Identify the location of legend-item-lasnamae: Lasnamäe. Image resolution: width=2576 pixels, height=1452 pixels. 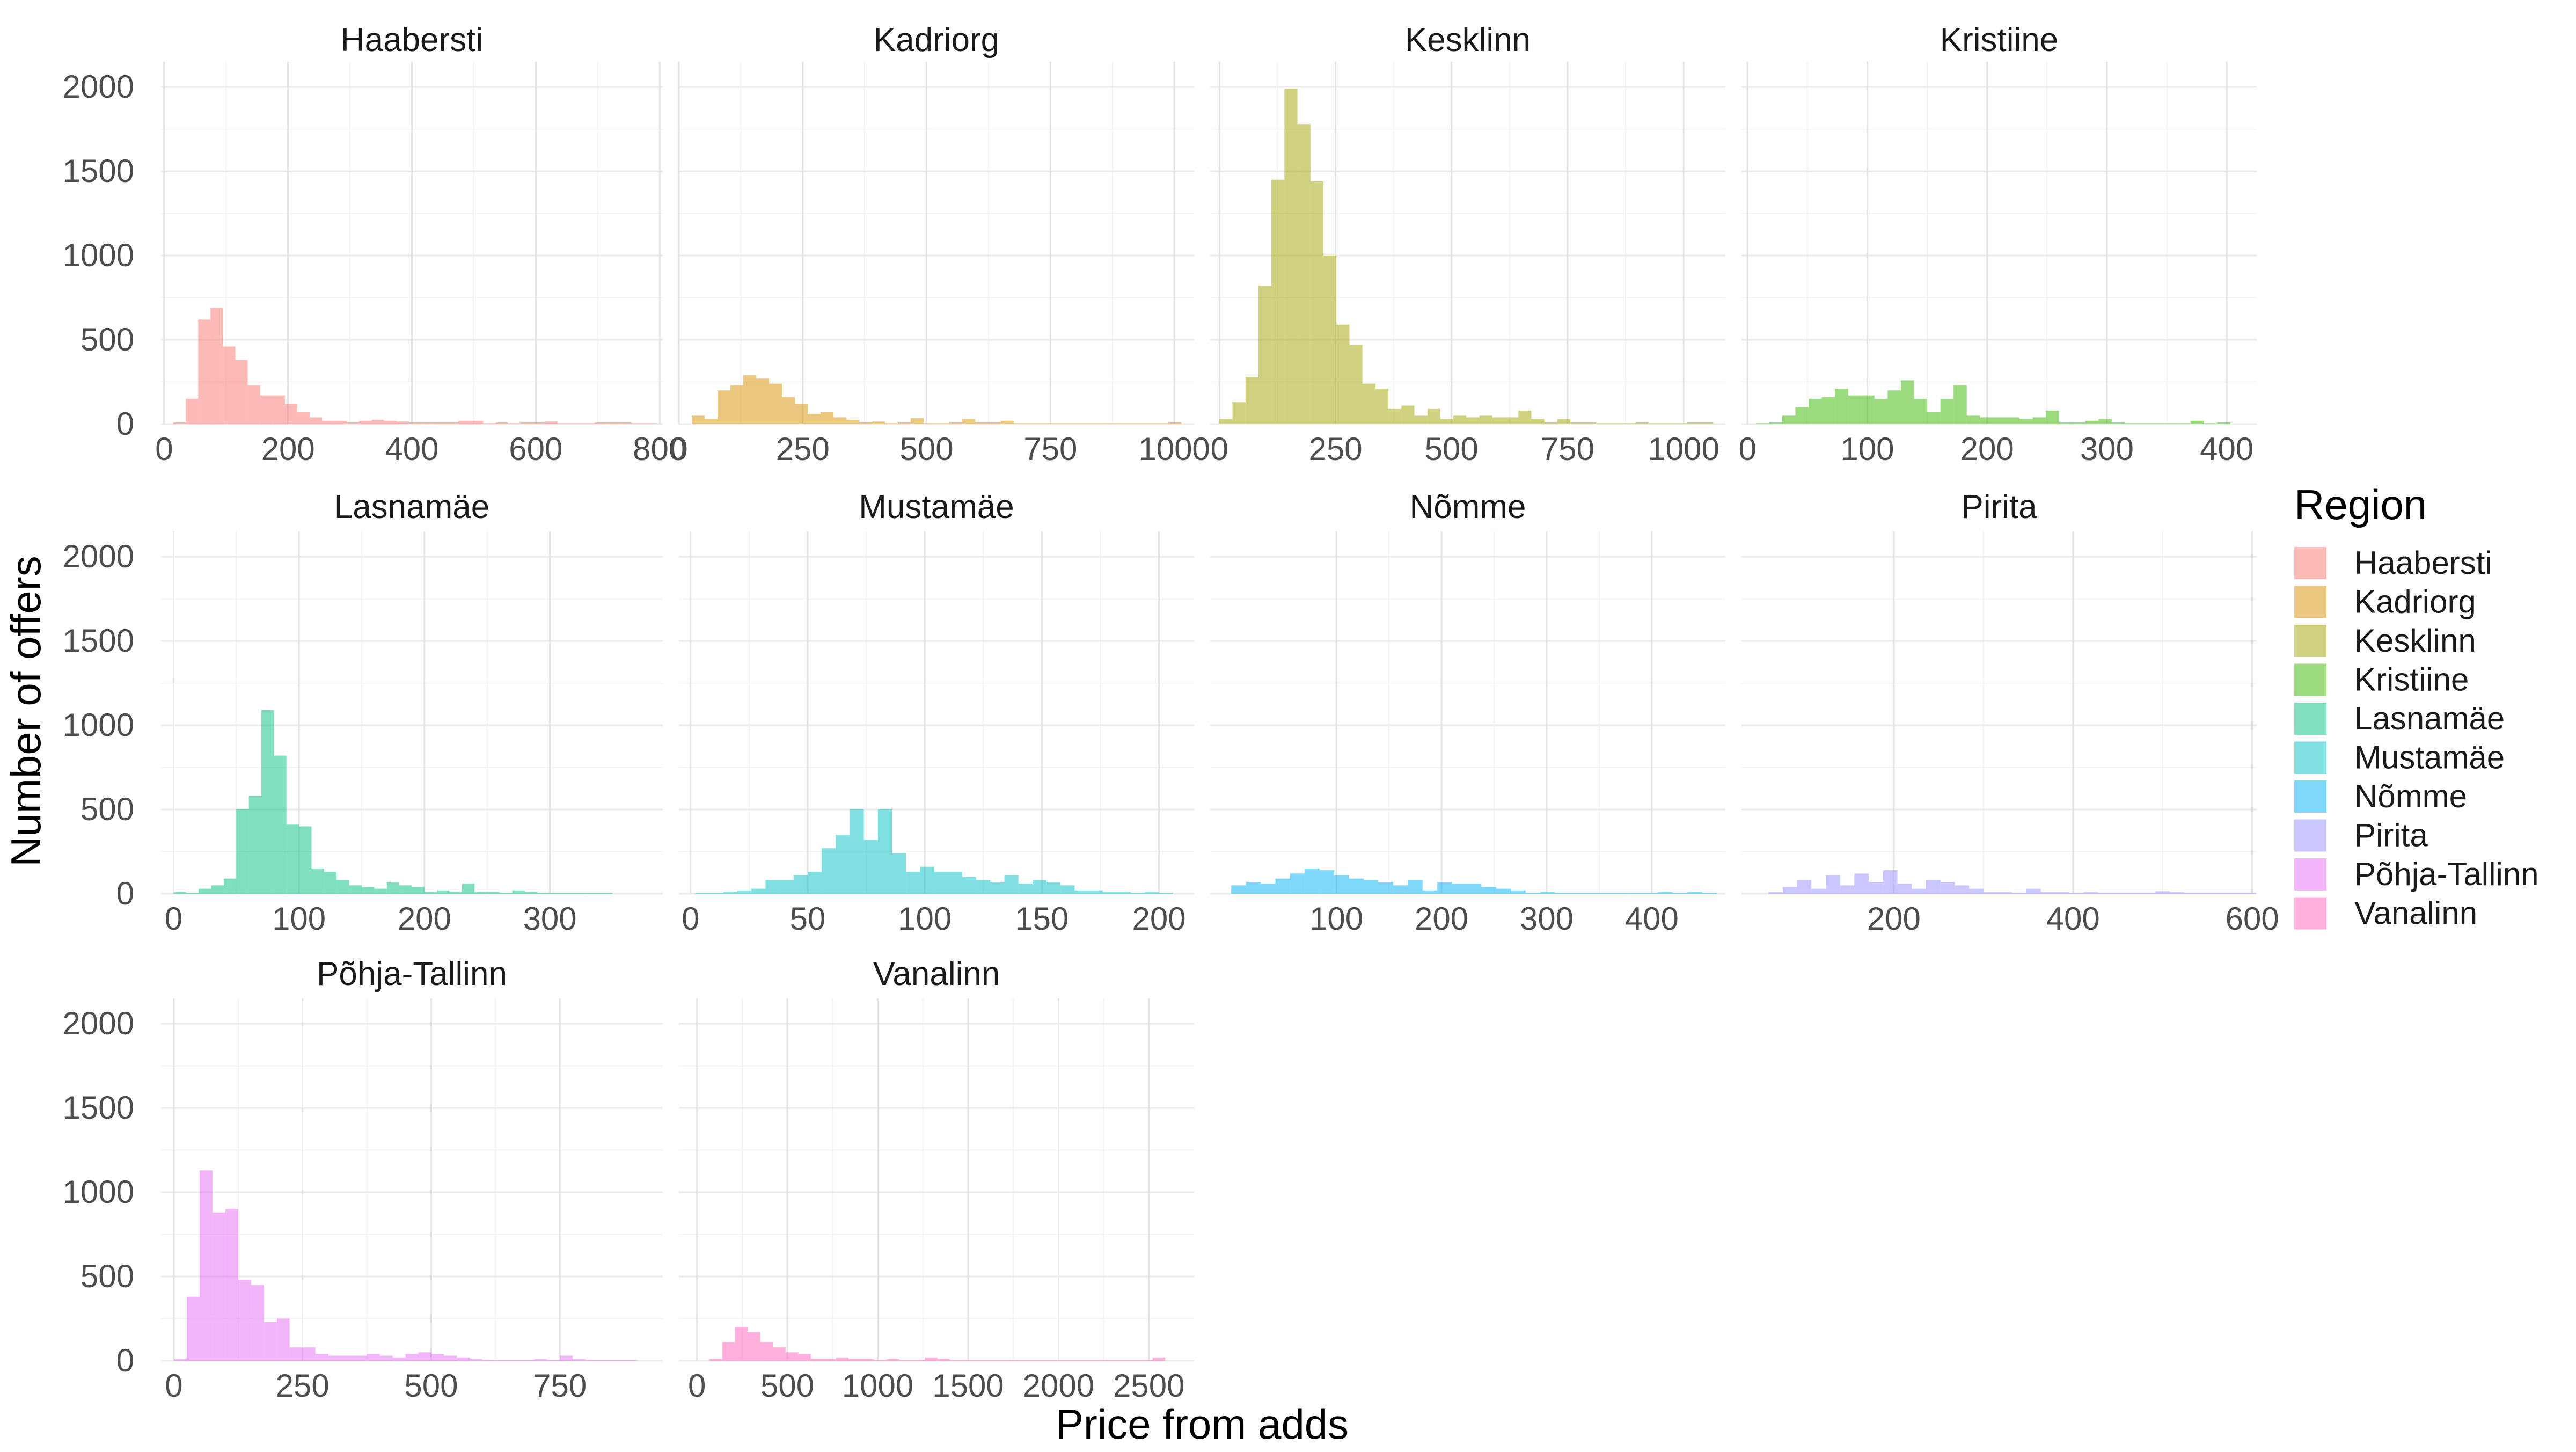
(2399, 718).